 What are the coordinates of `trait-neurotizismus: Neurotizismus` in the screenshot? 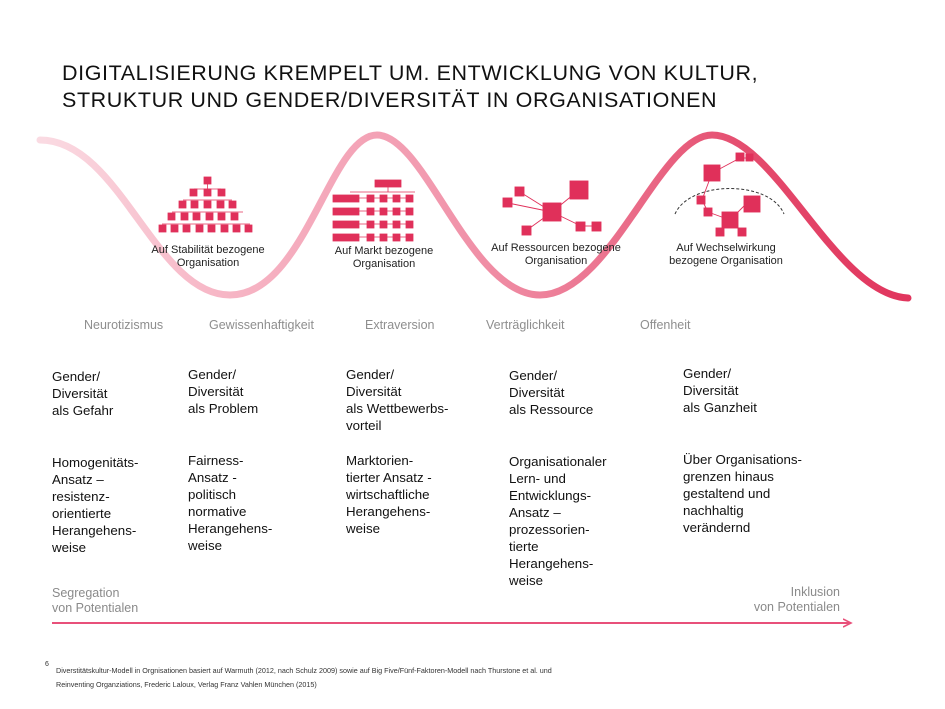 It's located at (124, 325).